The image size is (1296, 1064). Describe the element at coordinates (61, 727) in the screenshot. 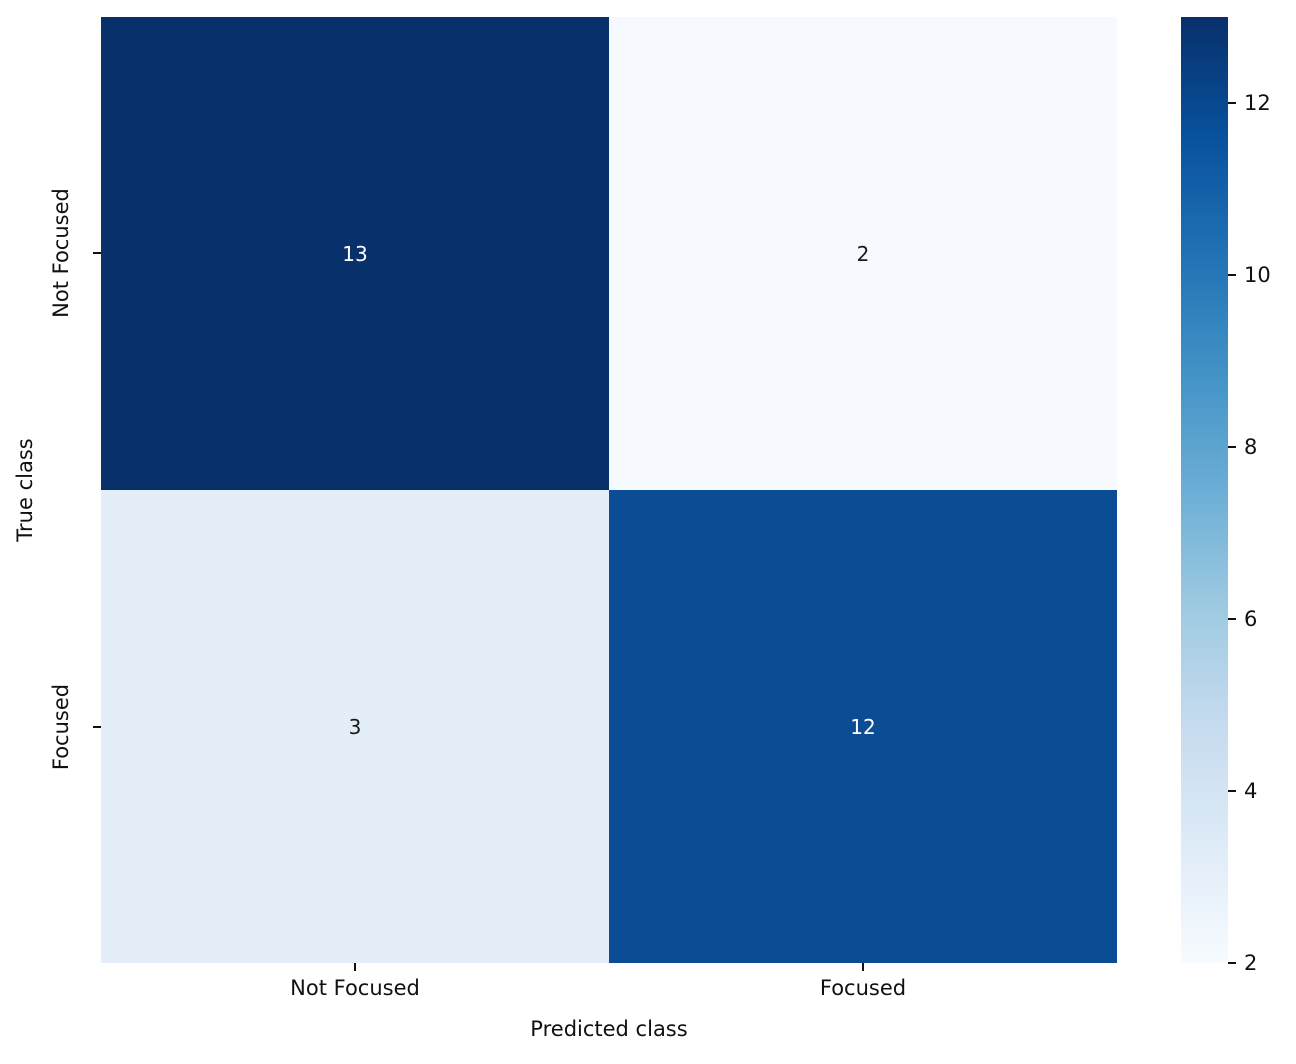

I see `y-tick-label-focused: Focused` at that location.